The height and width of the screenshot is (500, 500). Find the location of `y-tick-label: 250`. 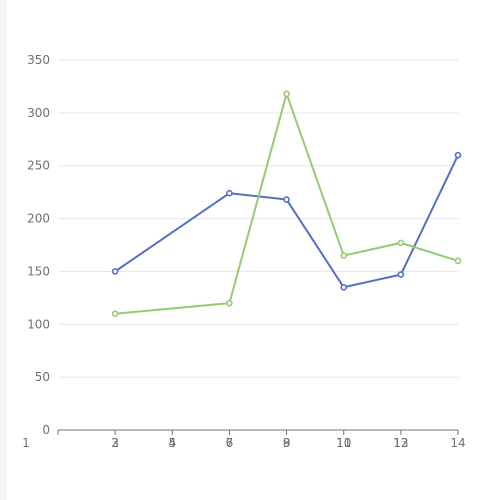

y-tick-label: 250 is located at coordinates (38, 166).